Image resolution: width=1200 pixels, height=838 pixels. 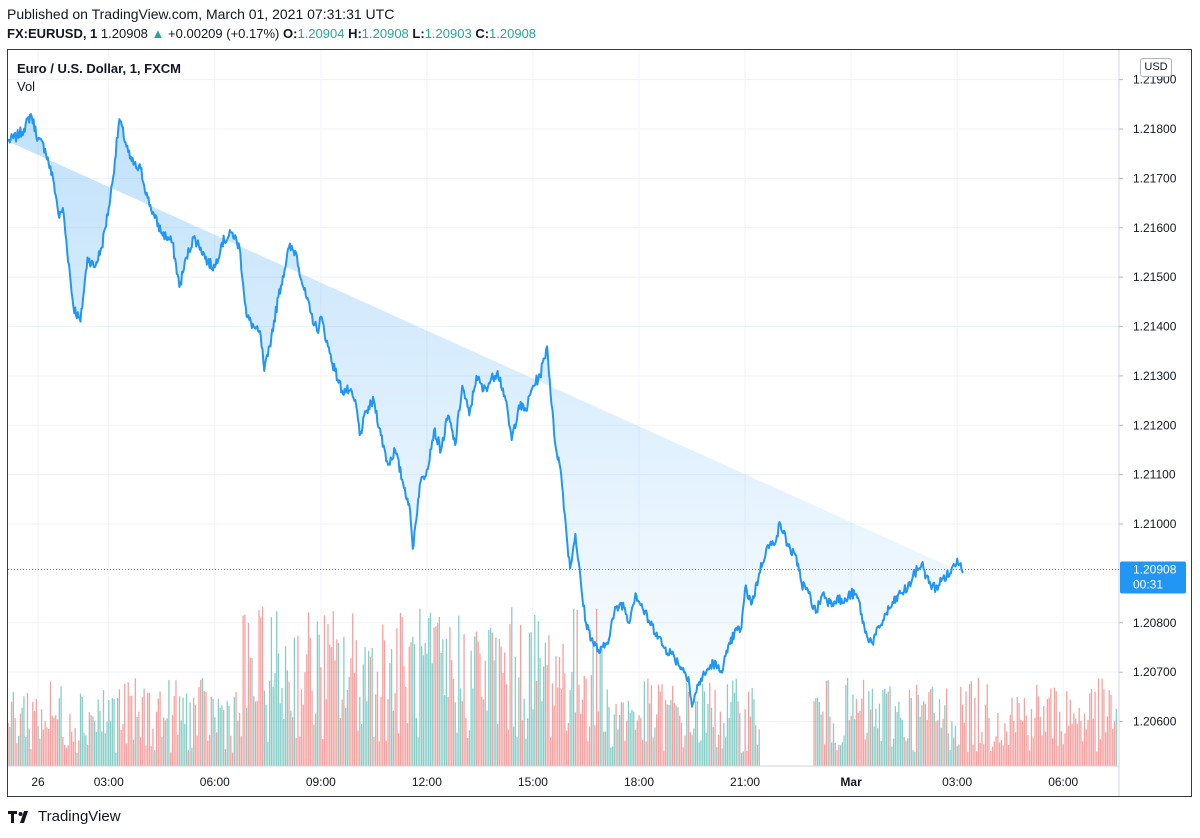 What do you see at coordinates (109, 782) in the screenshot?
I see `x-tick-label: 03:00` at bounding box center [109, 782].